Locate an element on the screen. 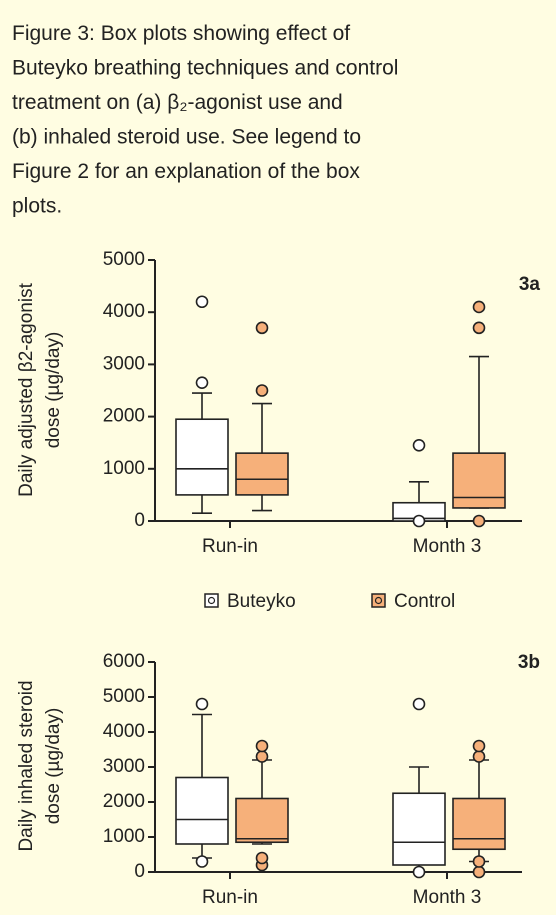  panel-label: 3a is located at coordinates (530, 284).